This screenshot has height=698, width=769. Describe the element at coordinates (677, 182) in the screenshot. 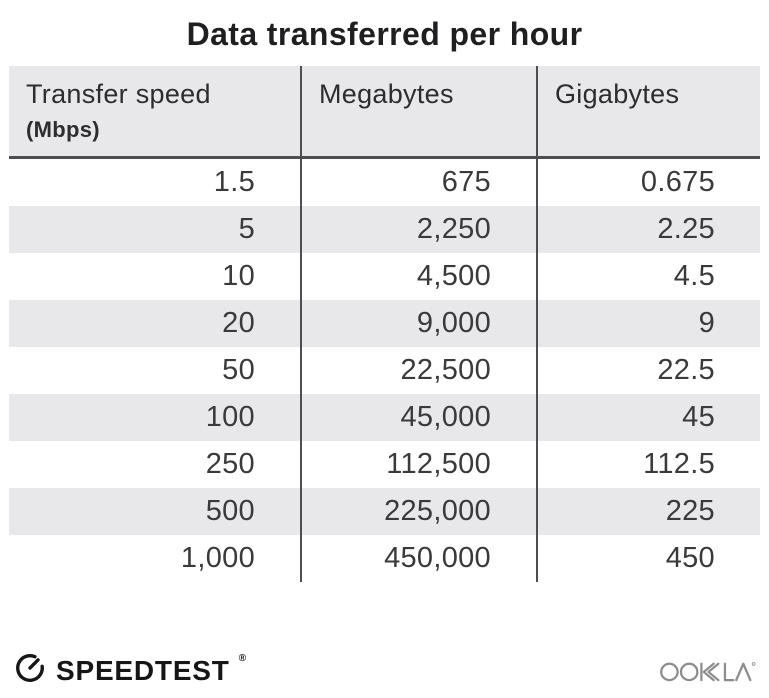

I see `table-cell: 0.675` at that location.